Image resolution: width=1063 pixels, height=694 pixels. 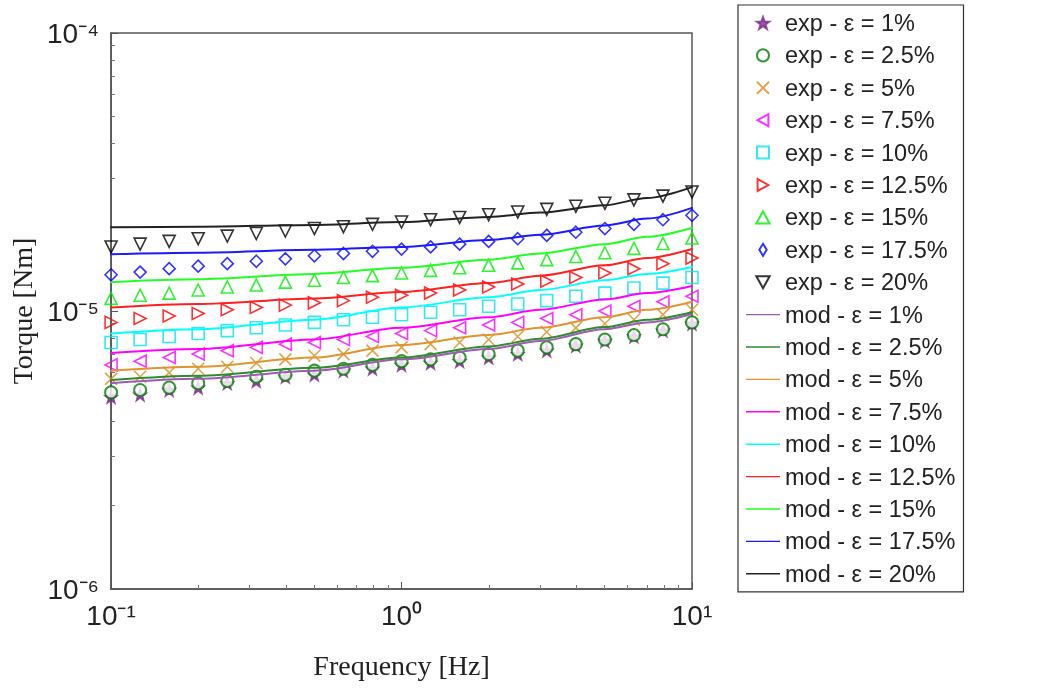 I want to click on legend-label: mod - ε = 10%, so click(x=860, y=444).